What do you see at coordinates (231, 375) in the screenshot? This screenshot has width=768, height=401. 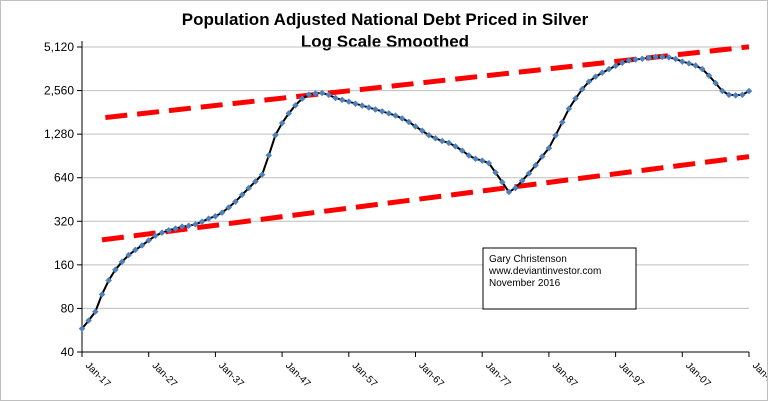 I see `x-tick-label: Jan-37` at bounding box center [231, 375].